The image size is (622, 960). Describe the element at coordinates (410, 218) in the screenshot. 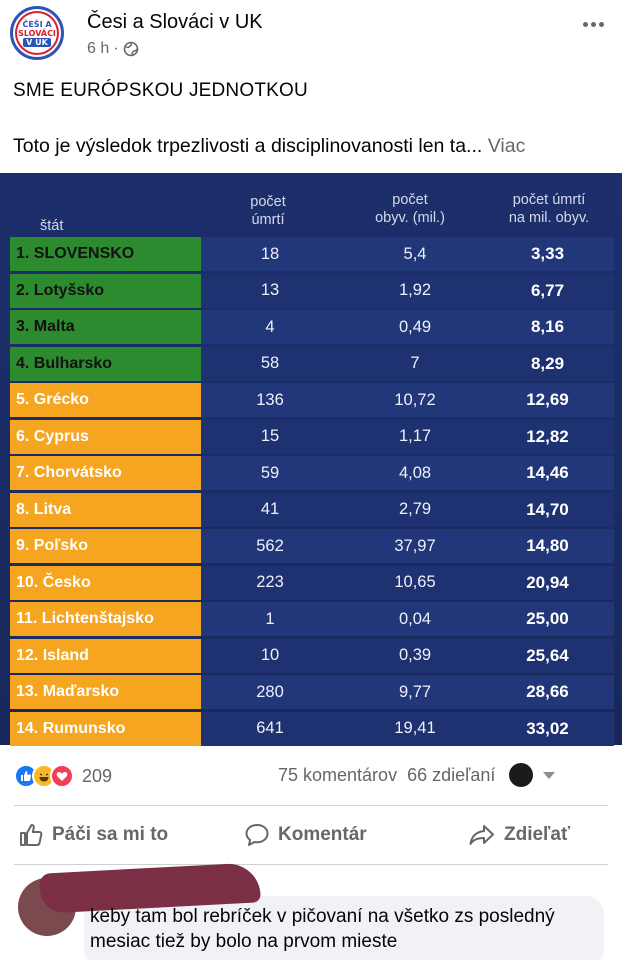

I see `header-pop-line2: obyv. (mil.)` at that location.